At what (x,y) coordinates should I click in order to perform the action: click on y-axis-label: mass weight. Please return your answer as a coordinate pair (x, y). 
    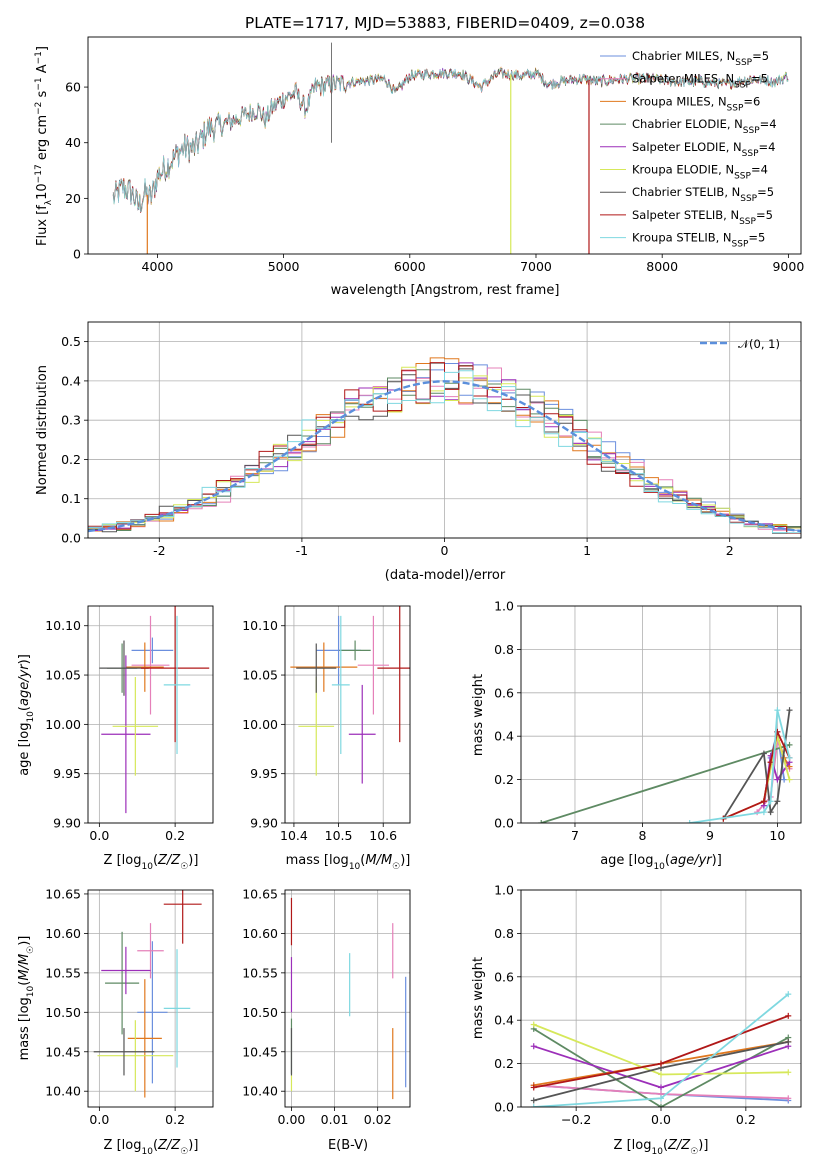
    Looking at the image, I should click on (478, 998).